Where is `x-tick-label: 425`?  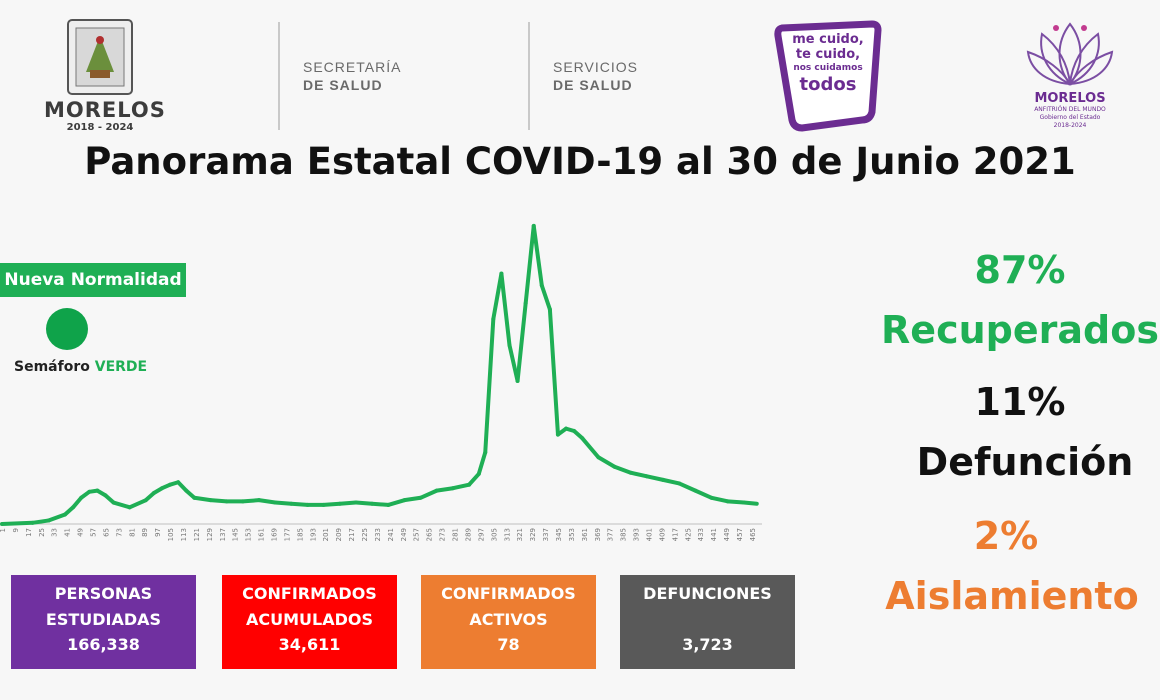 x-tick-label: 425 is located at coordinates (688, 534).